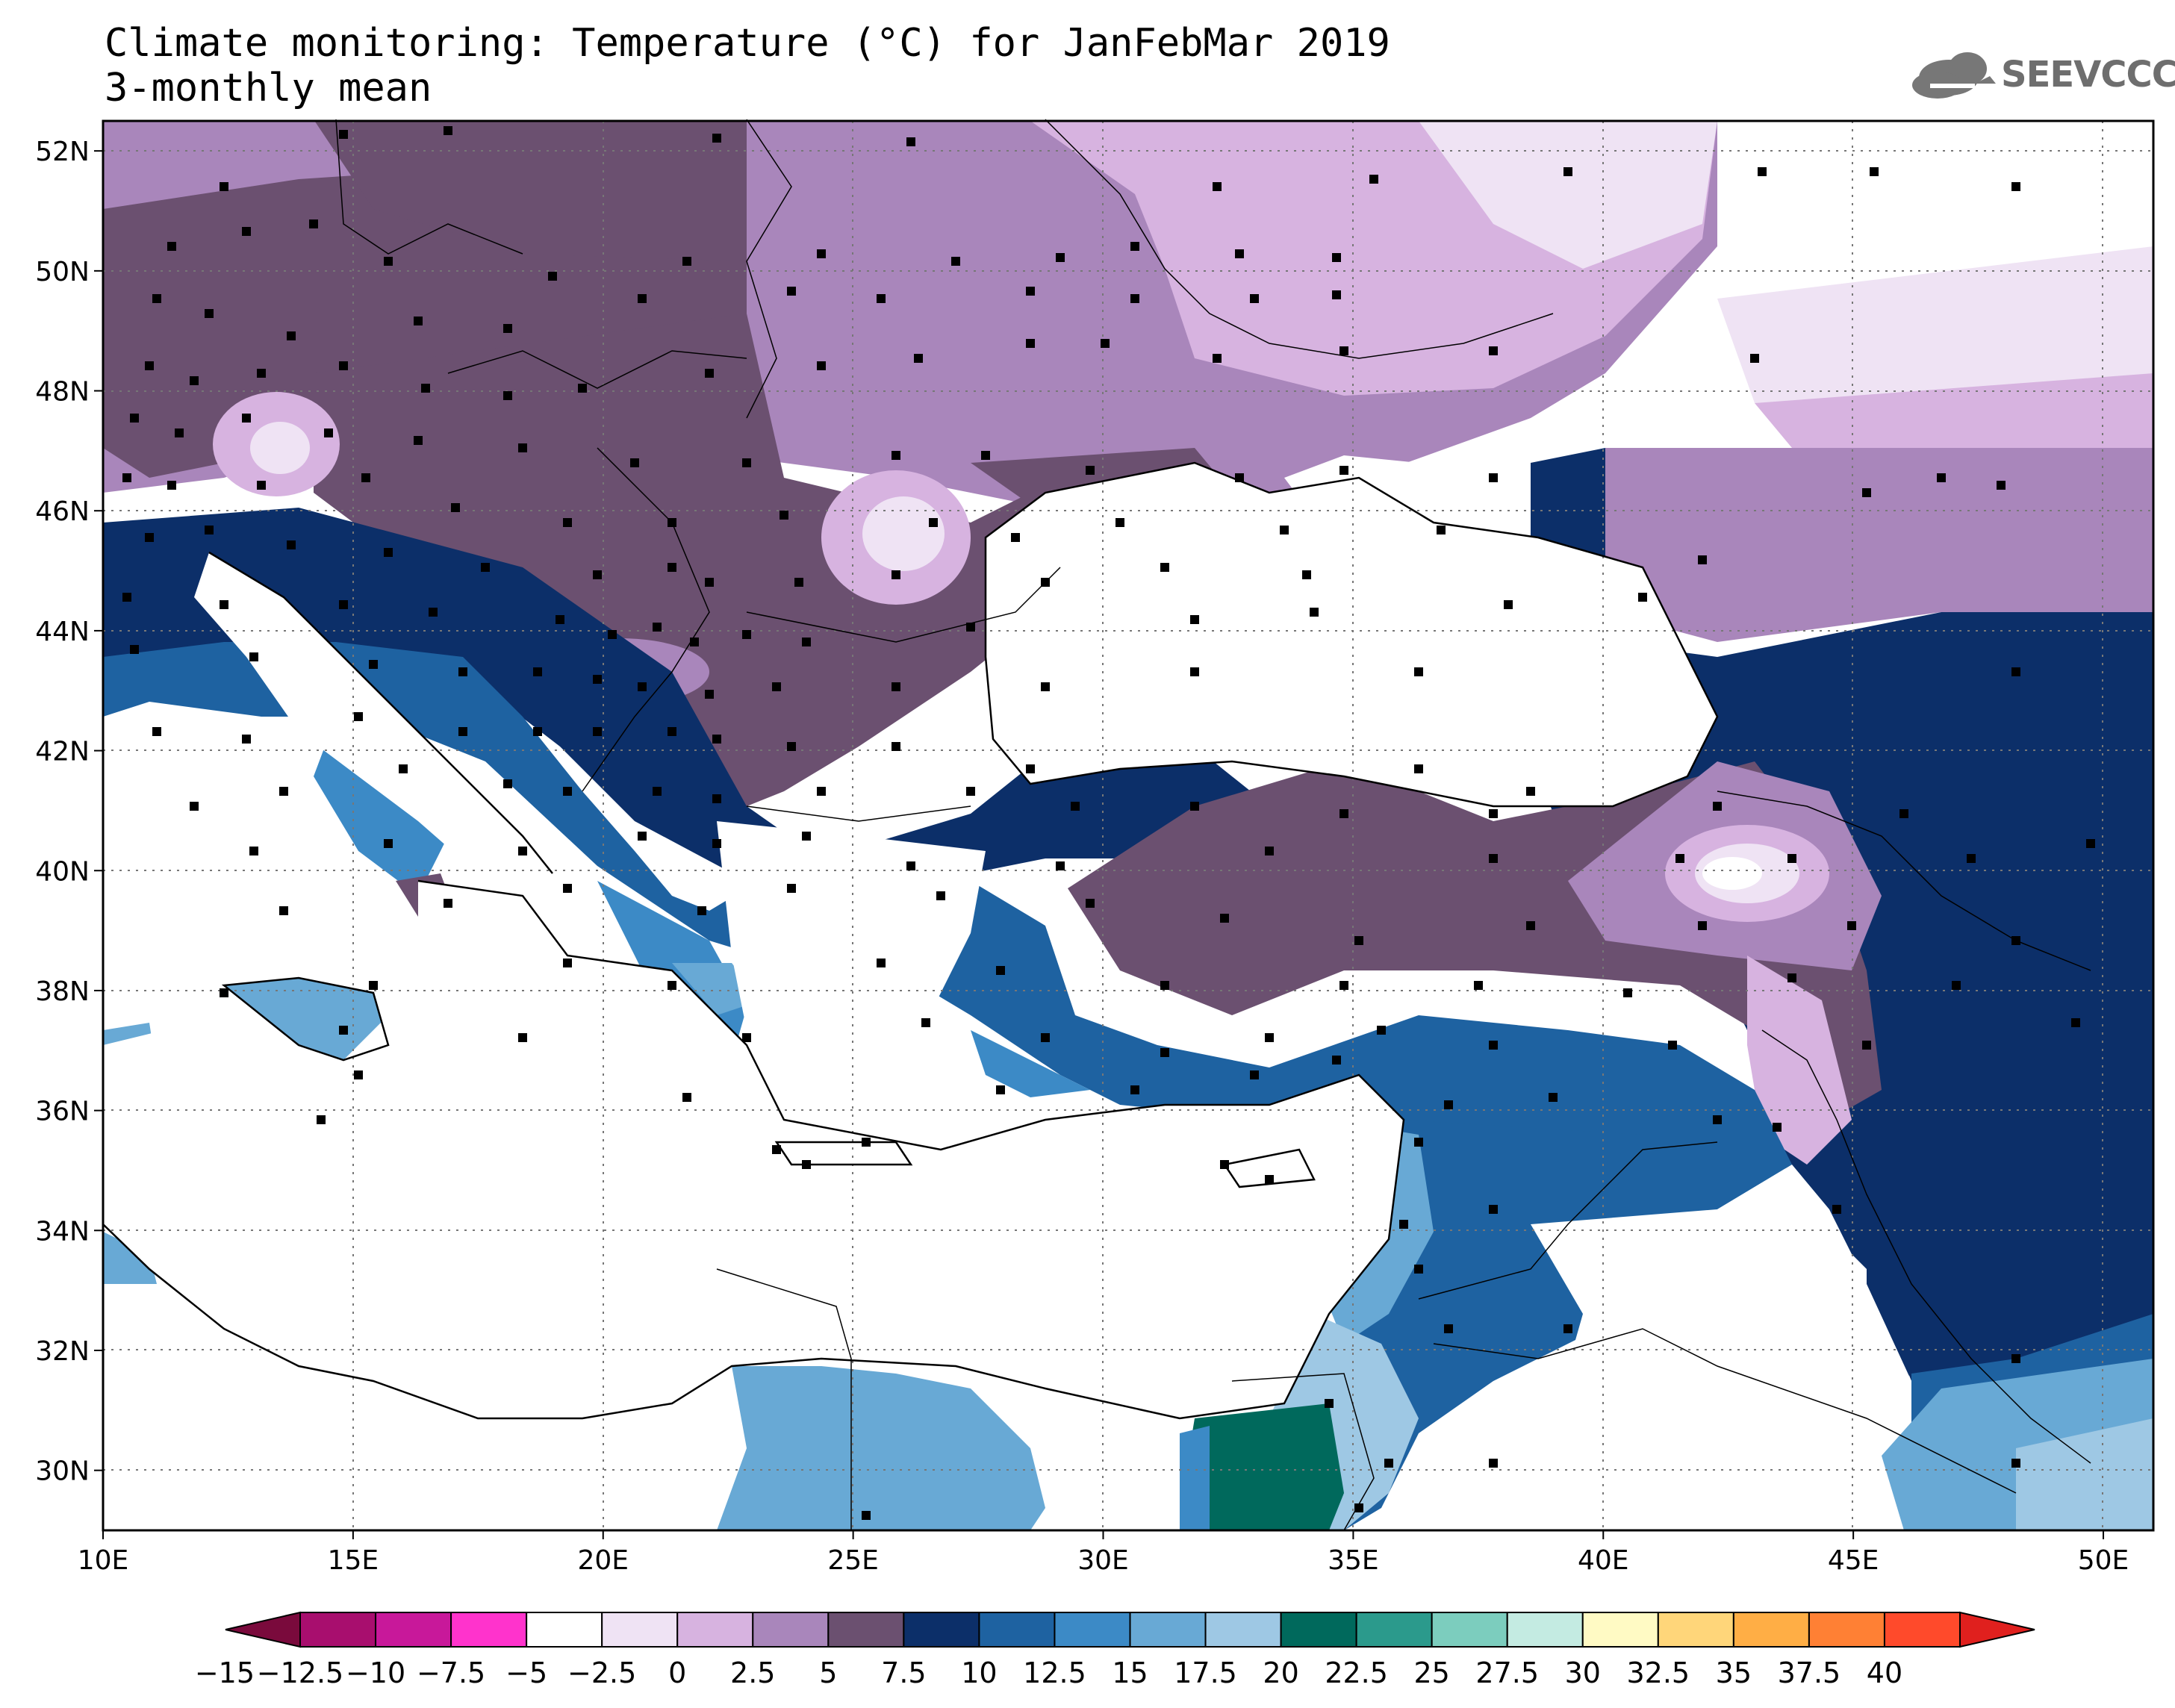 The image size is (2175, 1708). I want to click on colorbar-label: 7.5, so click(903, 1672).